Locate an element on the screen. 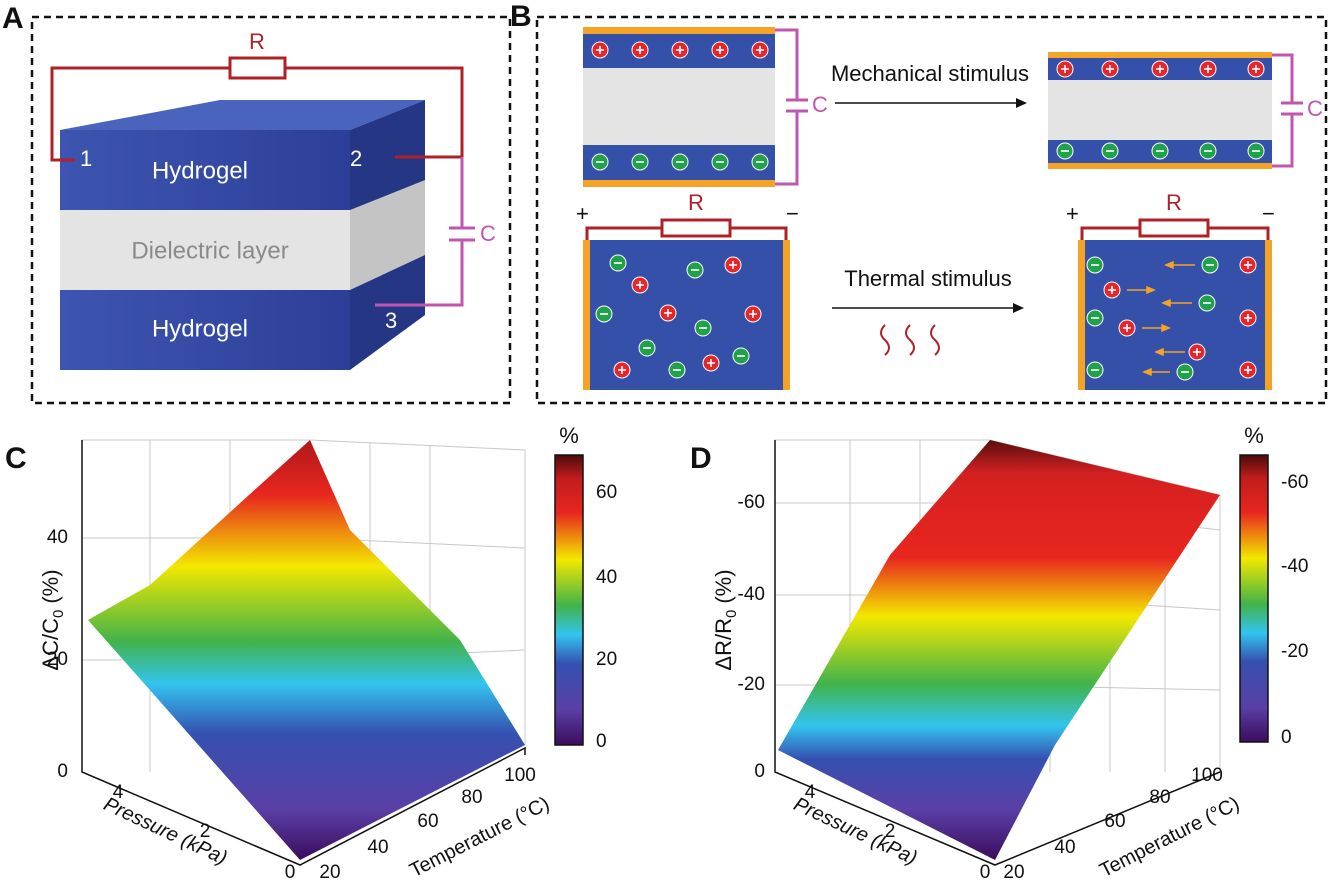  colorbar-tick: 40 is located at coordinates (606, 577).